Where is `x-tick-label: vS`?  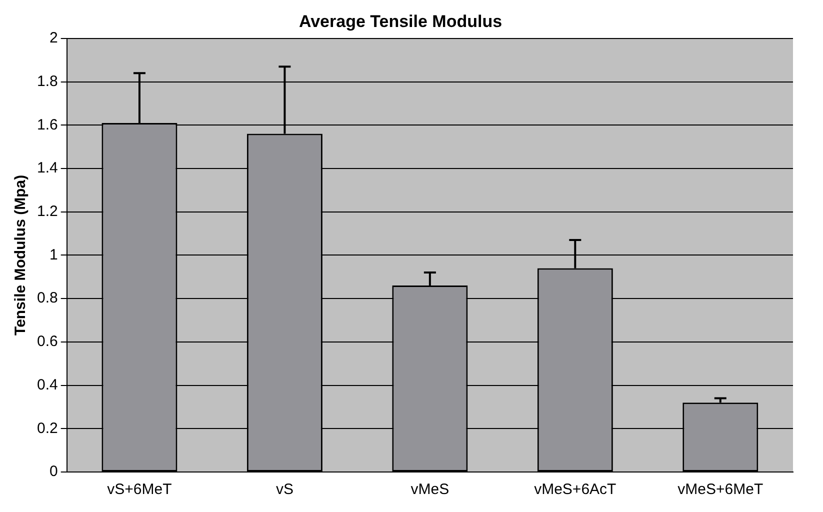 x-tick-label: vS is located at coordinates (285, 489).